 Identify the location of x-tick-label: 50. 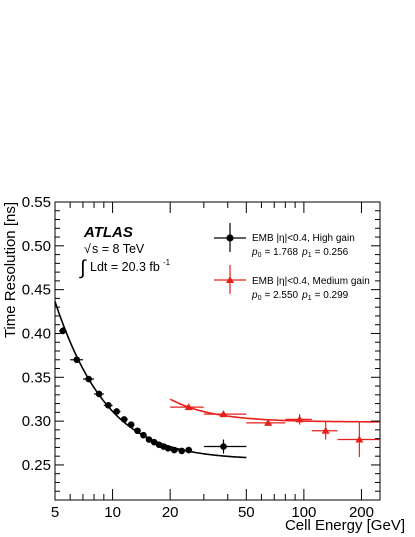
(246, 512).